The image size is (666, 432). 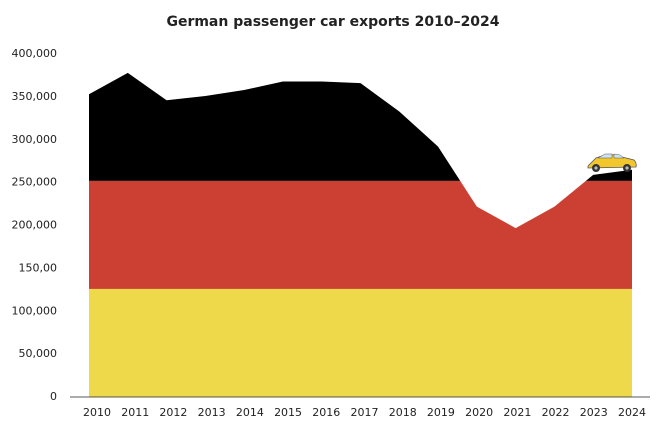 What do you see at coordinates (403, 412) in the screenshot?
I see `x-tick-label: 2018` at bounding box center [403, 412].